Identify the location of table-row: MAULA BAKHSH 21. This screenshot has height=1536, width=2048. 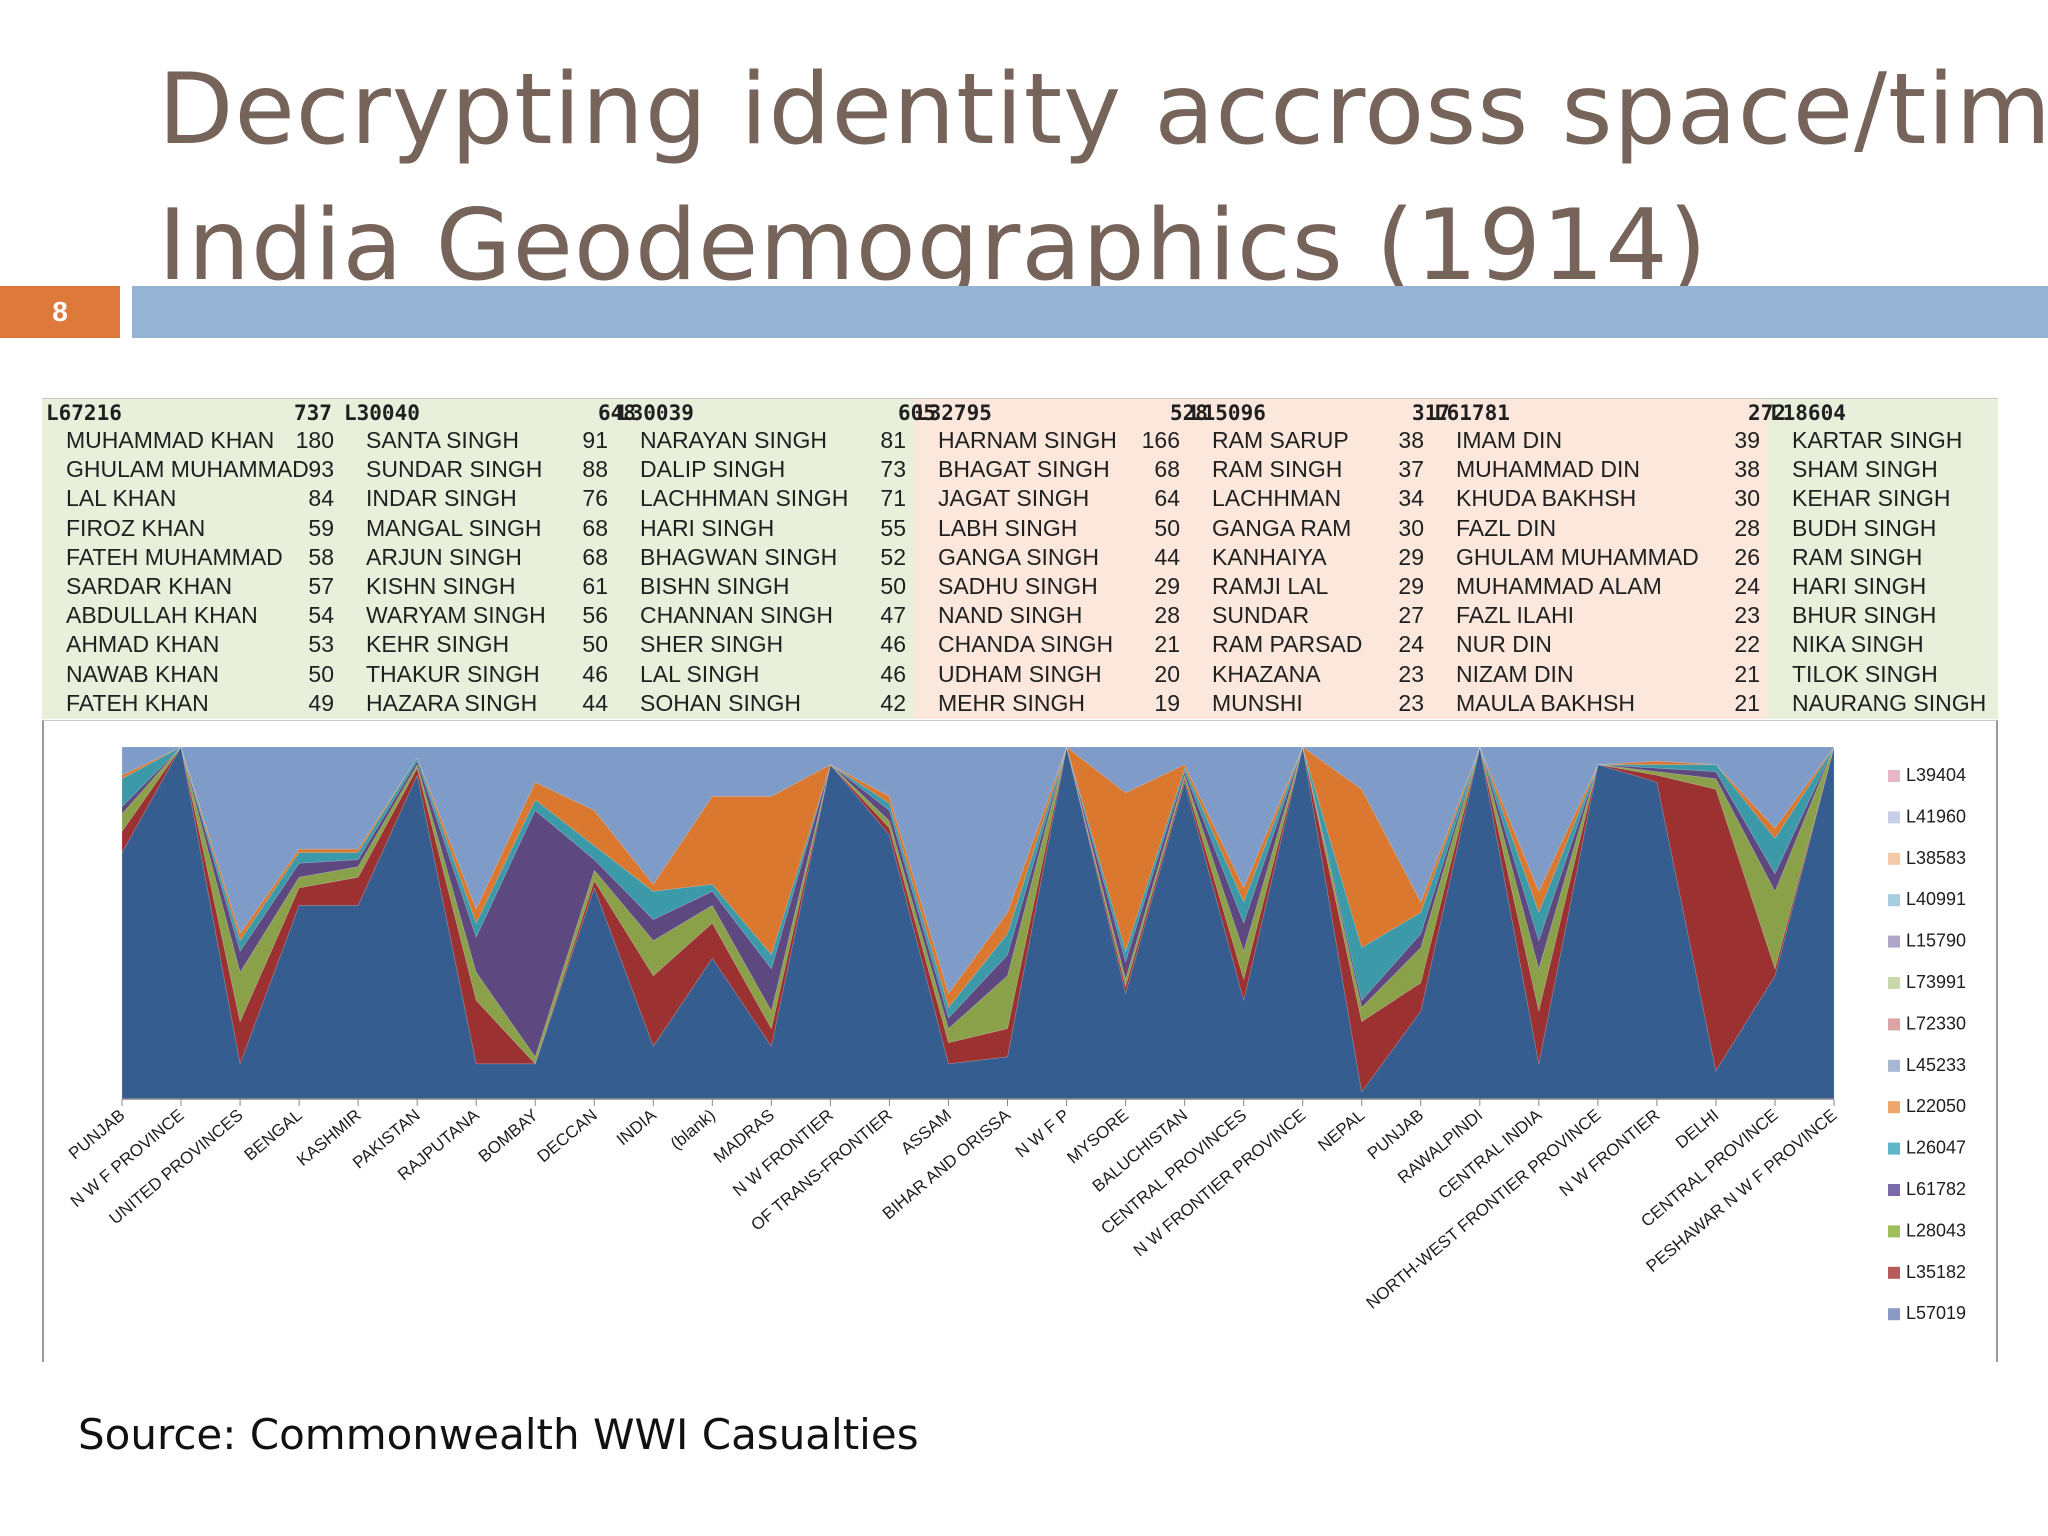
(1600, 704).